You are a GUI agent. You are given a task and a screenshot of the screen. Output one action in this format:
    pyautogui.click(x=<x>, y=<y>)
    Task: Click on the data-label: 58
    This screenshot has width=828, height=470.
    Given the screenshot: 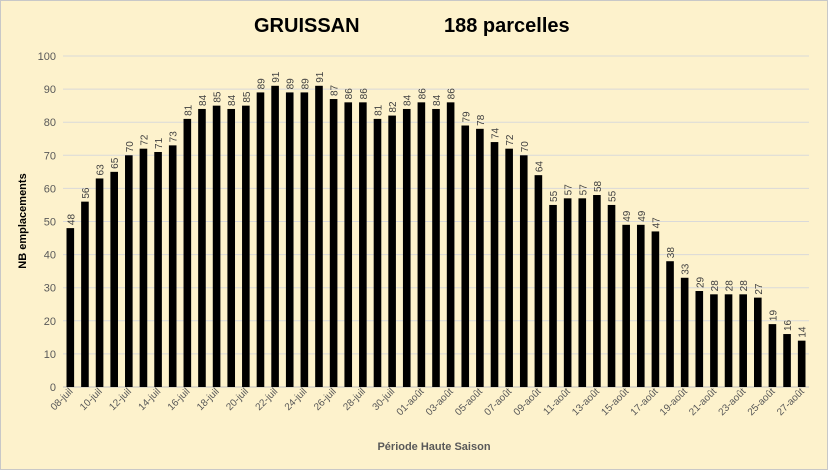 What is the action you would take?
    pyautogui.click(x=598, y=186)
    